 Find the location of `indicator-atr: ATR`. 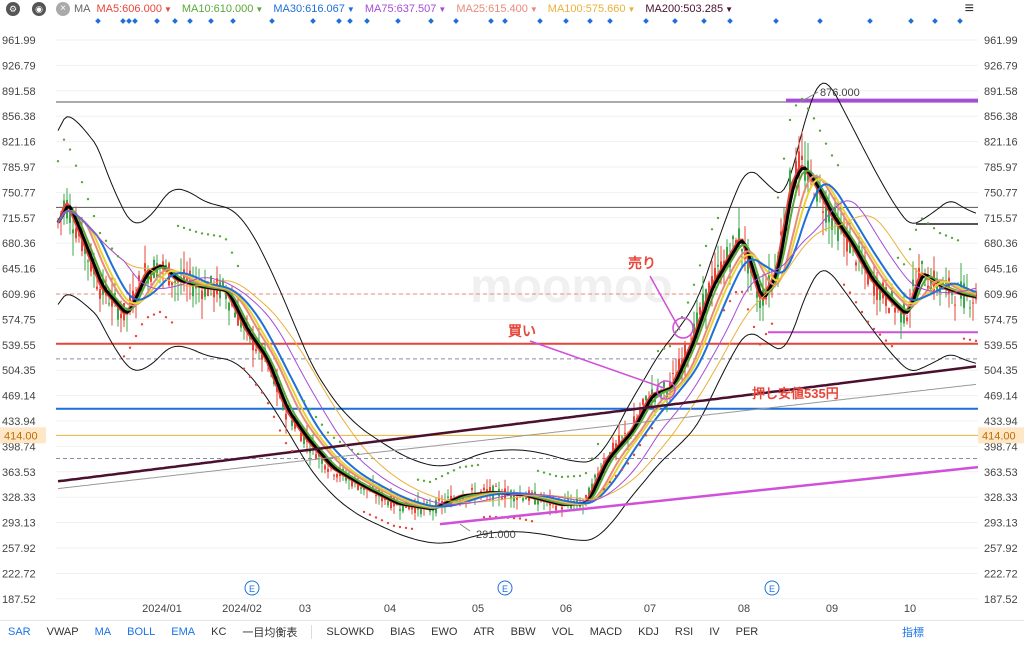

indicator-atr: ATR is located at coordinates (484, 632).